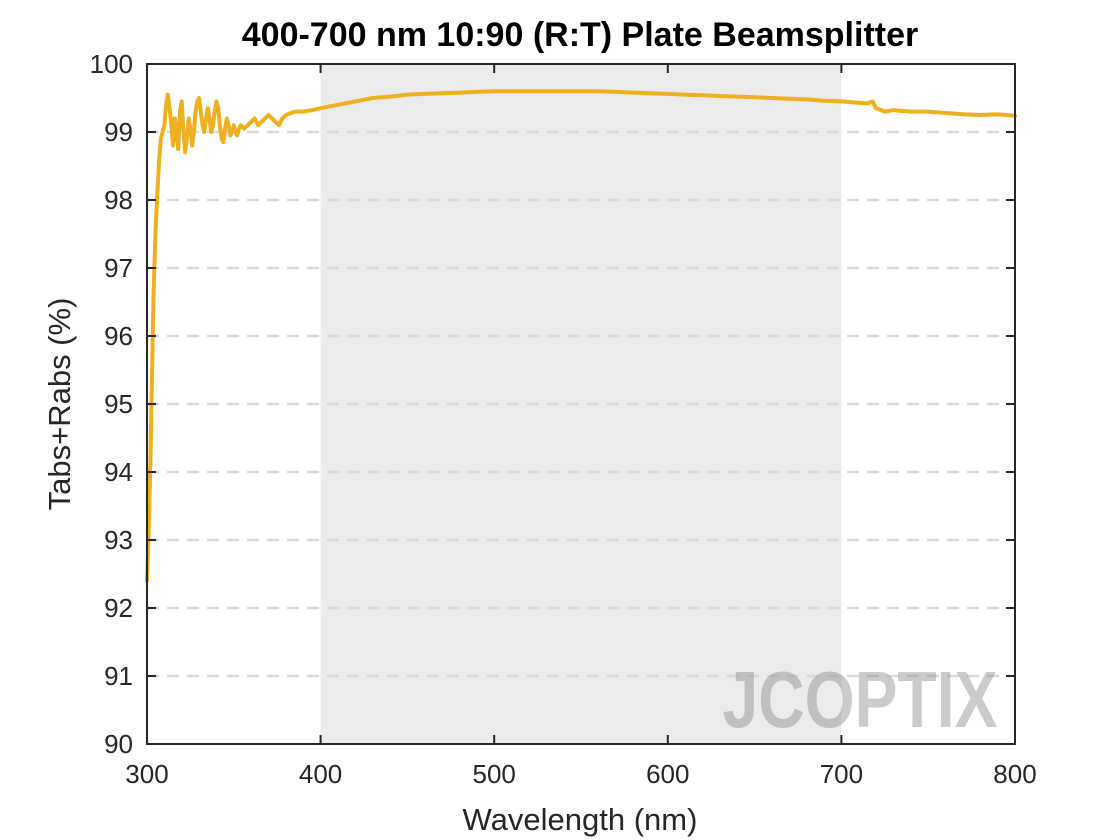 This screenshot has height=840, width=1120. Describe the element at coordinates (118, 744) in the screenshot. I see `y-tick-label: 90` at that location.